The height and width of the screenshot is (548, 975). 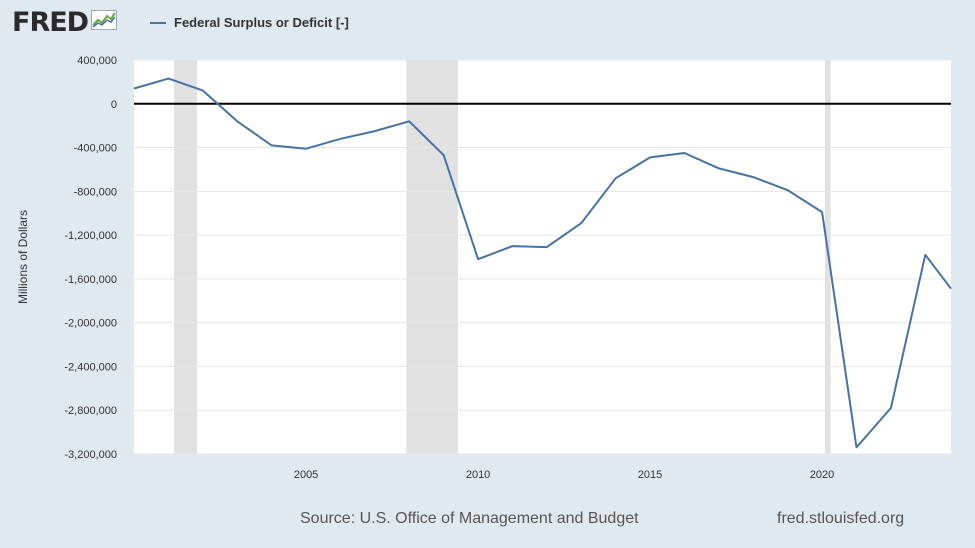 I want to click on y-tick-label: -2,800,000, so click(x=90, y=411).